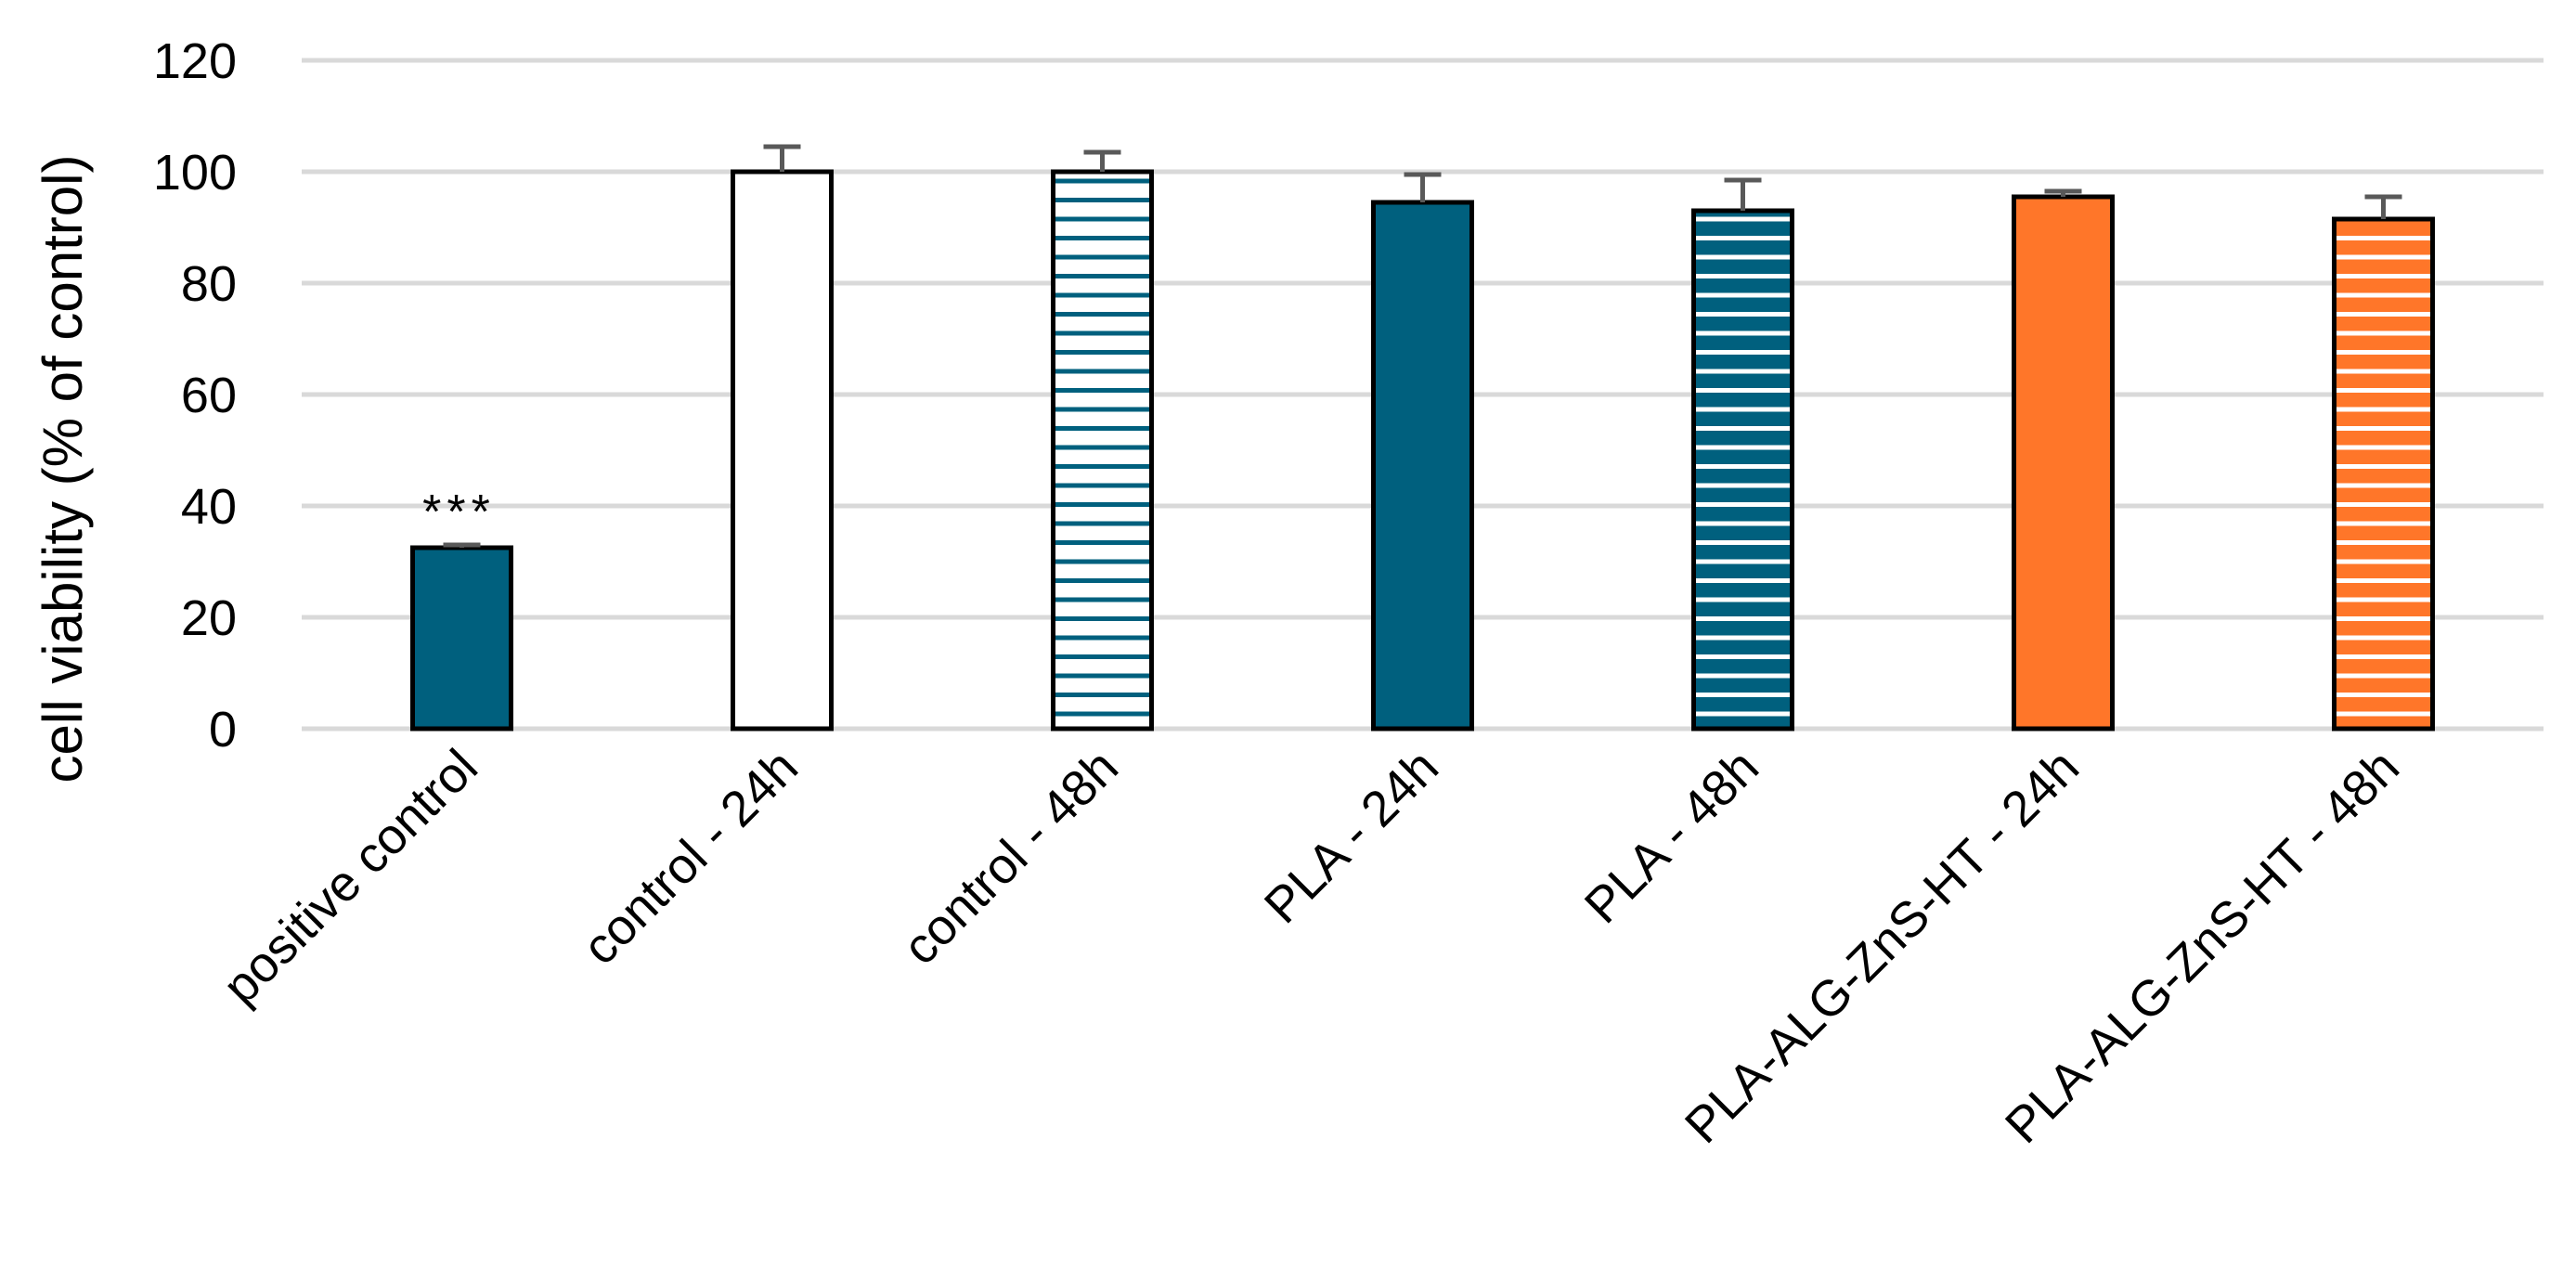 This screenshot has width=2576, height=1282. I want to click on y-tick-label: 120, so click(195, 61).